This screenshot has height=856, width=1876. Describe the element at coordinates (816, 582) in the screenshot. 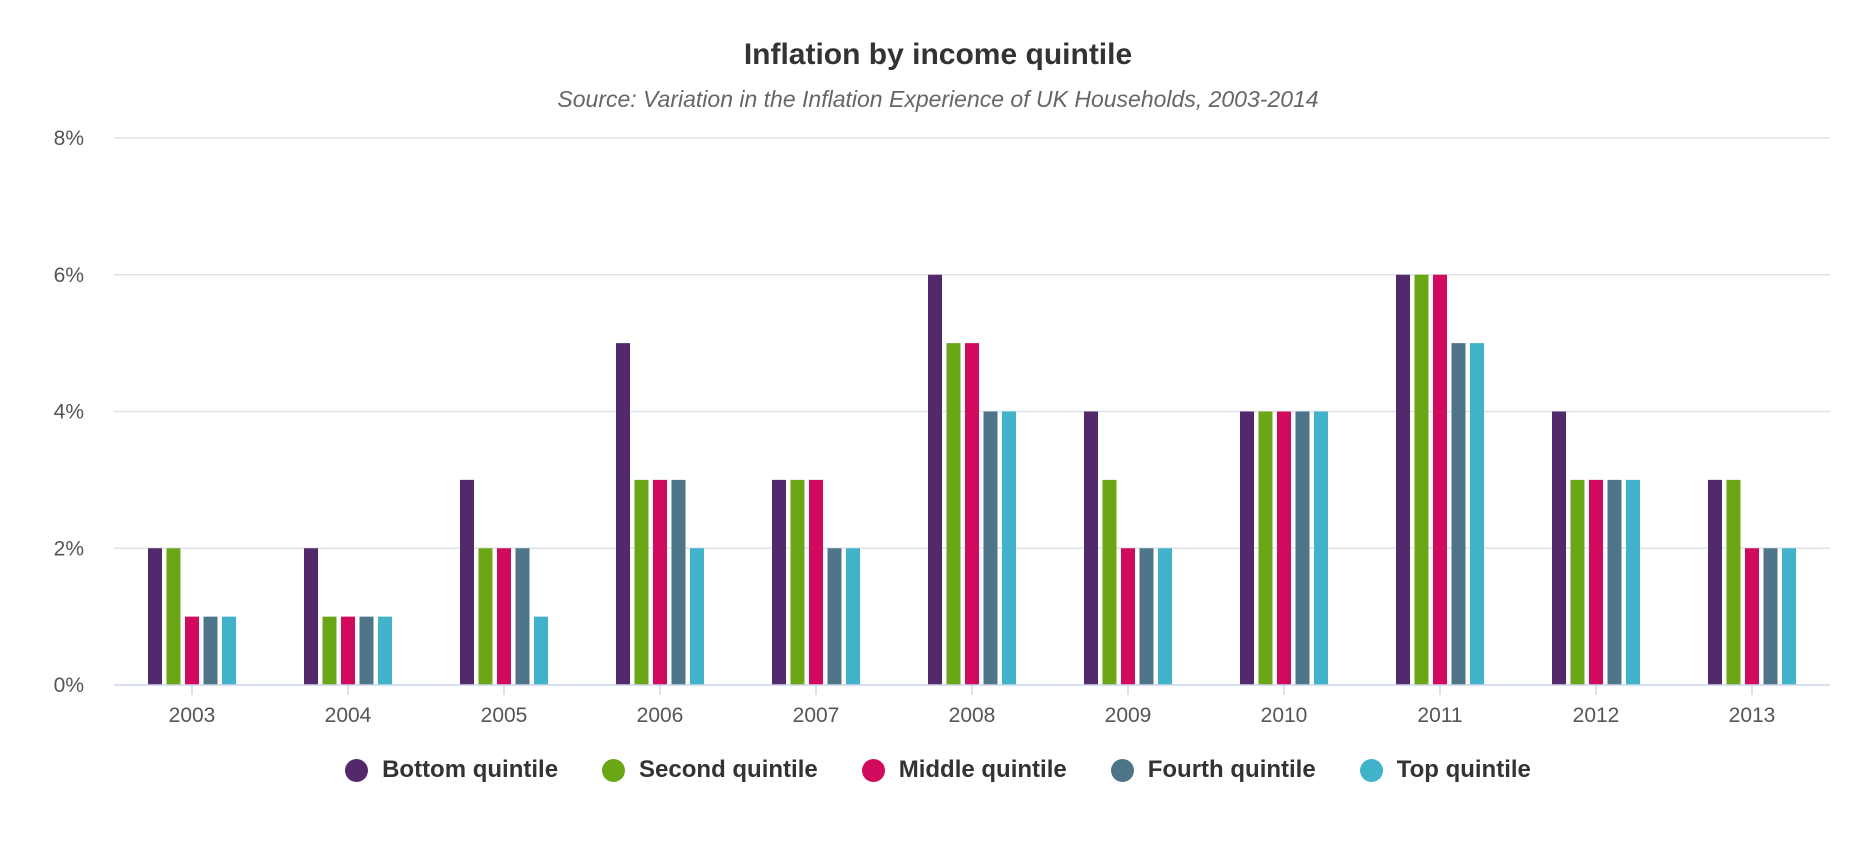

I see `bar-middle-quintile-2007` at that location.